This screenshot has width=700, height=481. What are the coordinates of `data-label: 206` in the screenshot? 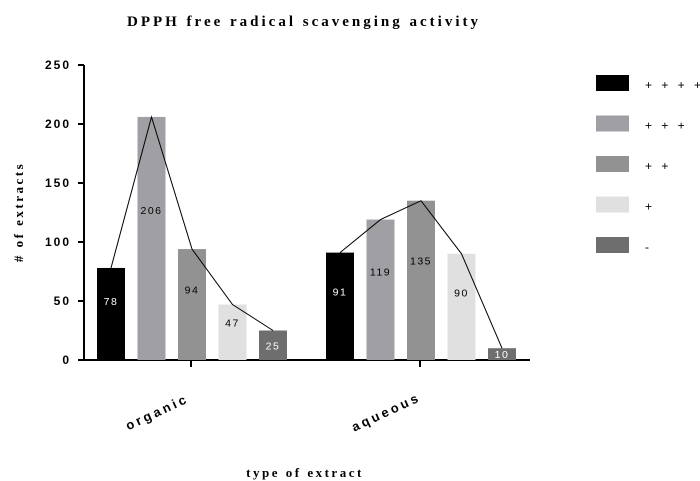 It's located at (151, 211).